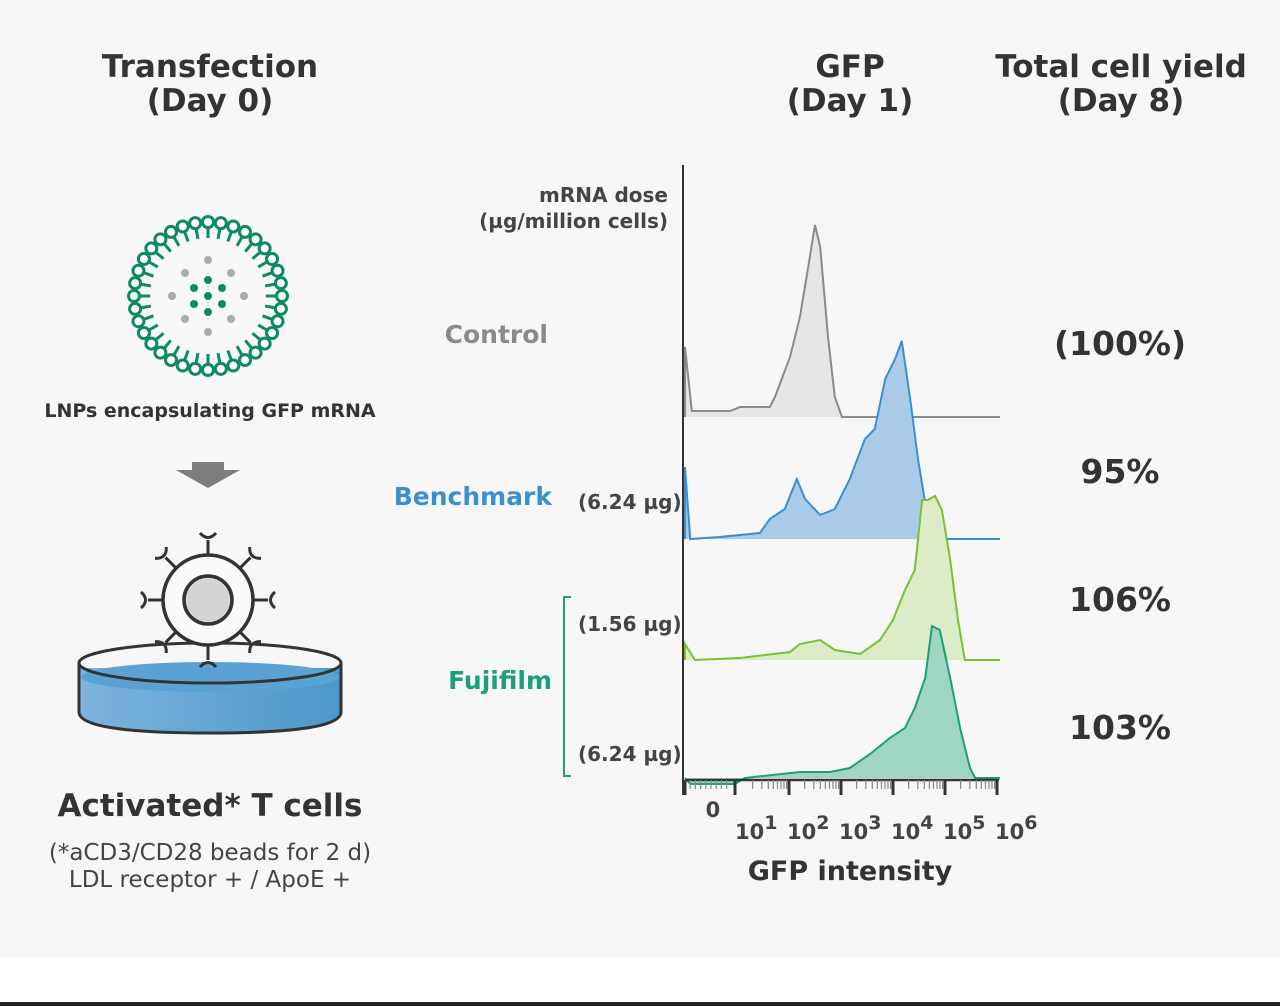  I want to click on dose-fujifilm-high: (6.24 µg), so click(630, 754).